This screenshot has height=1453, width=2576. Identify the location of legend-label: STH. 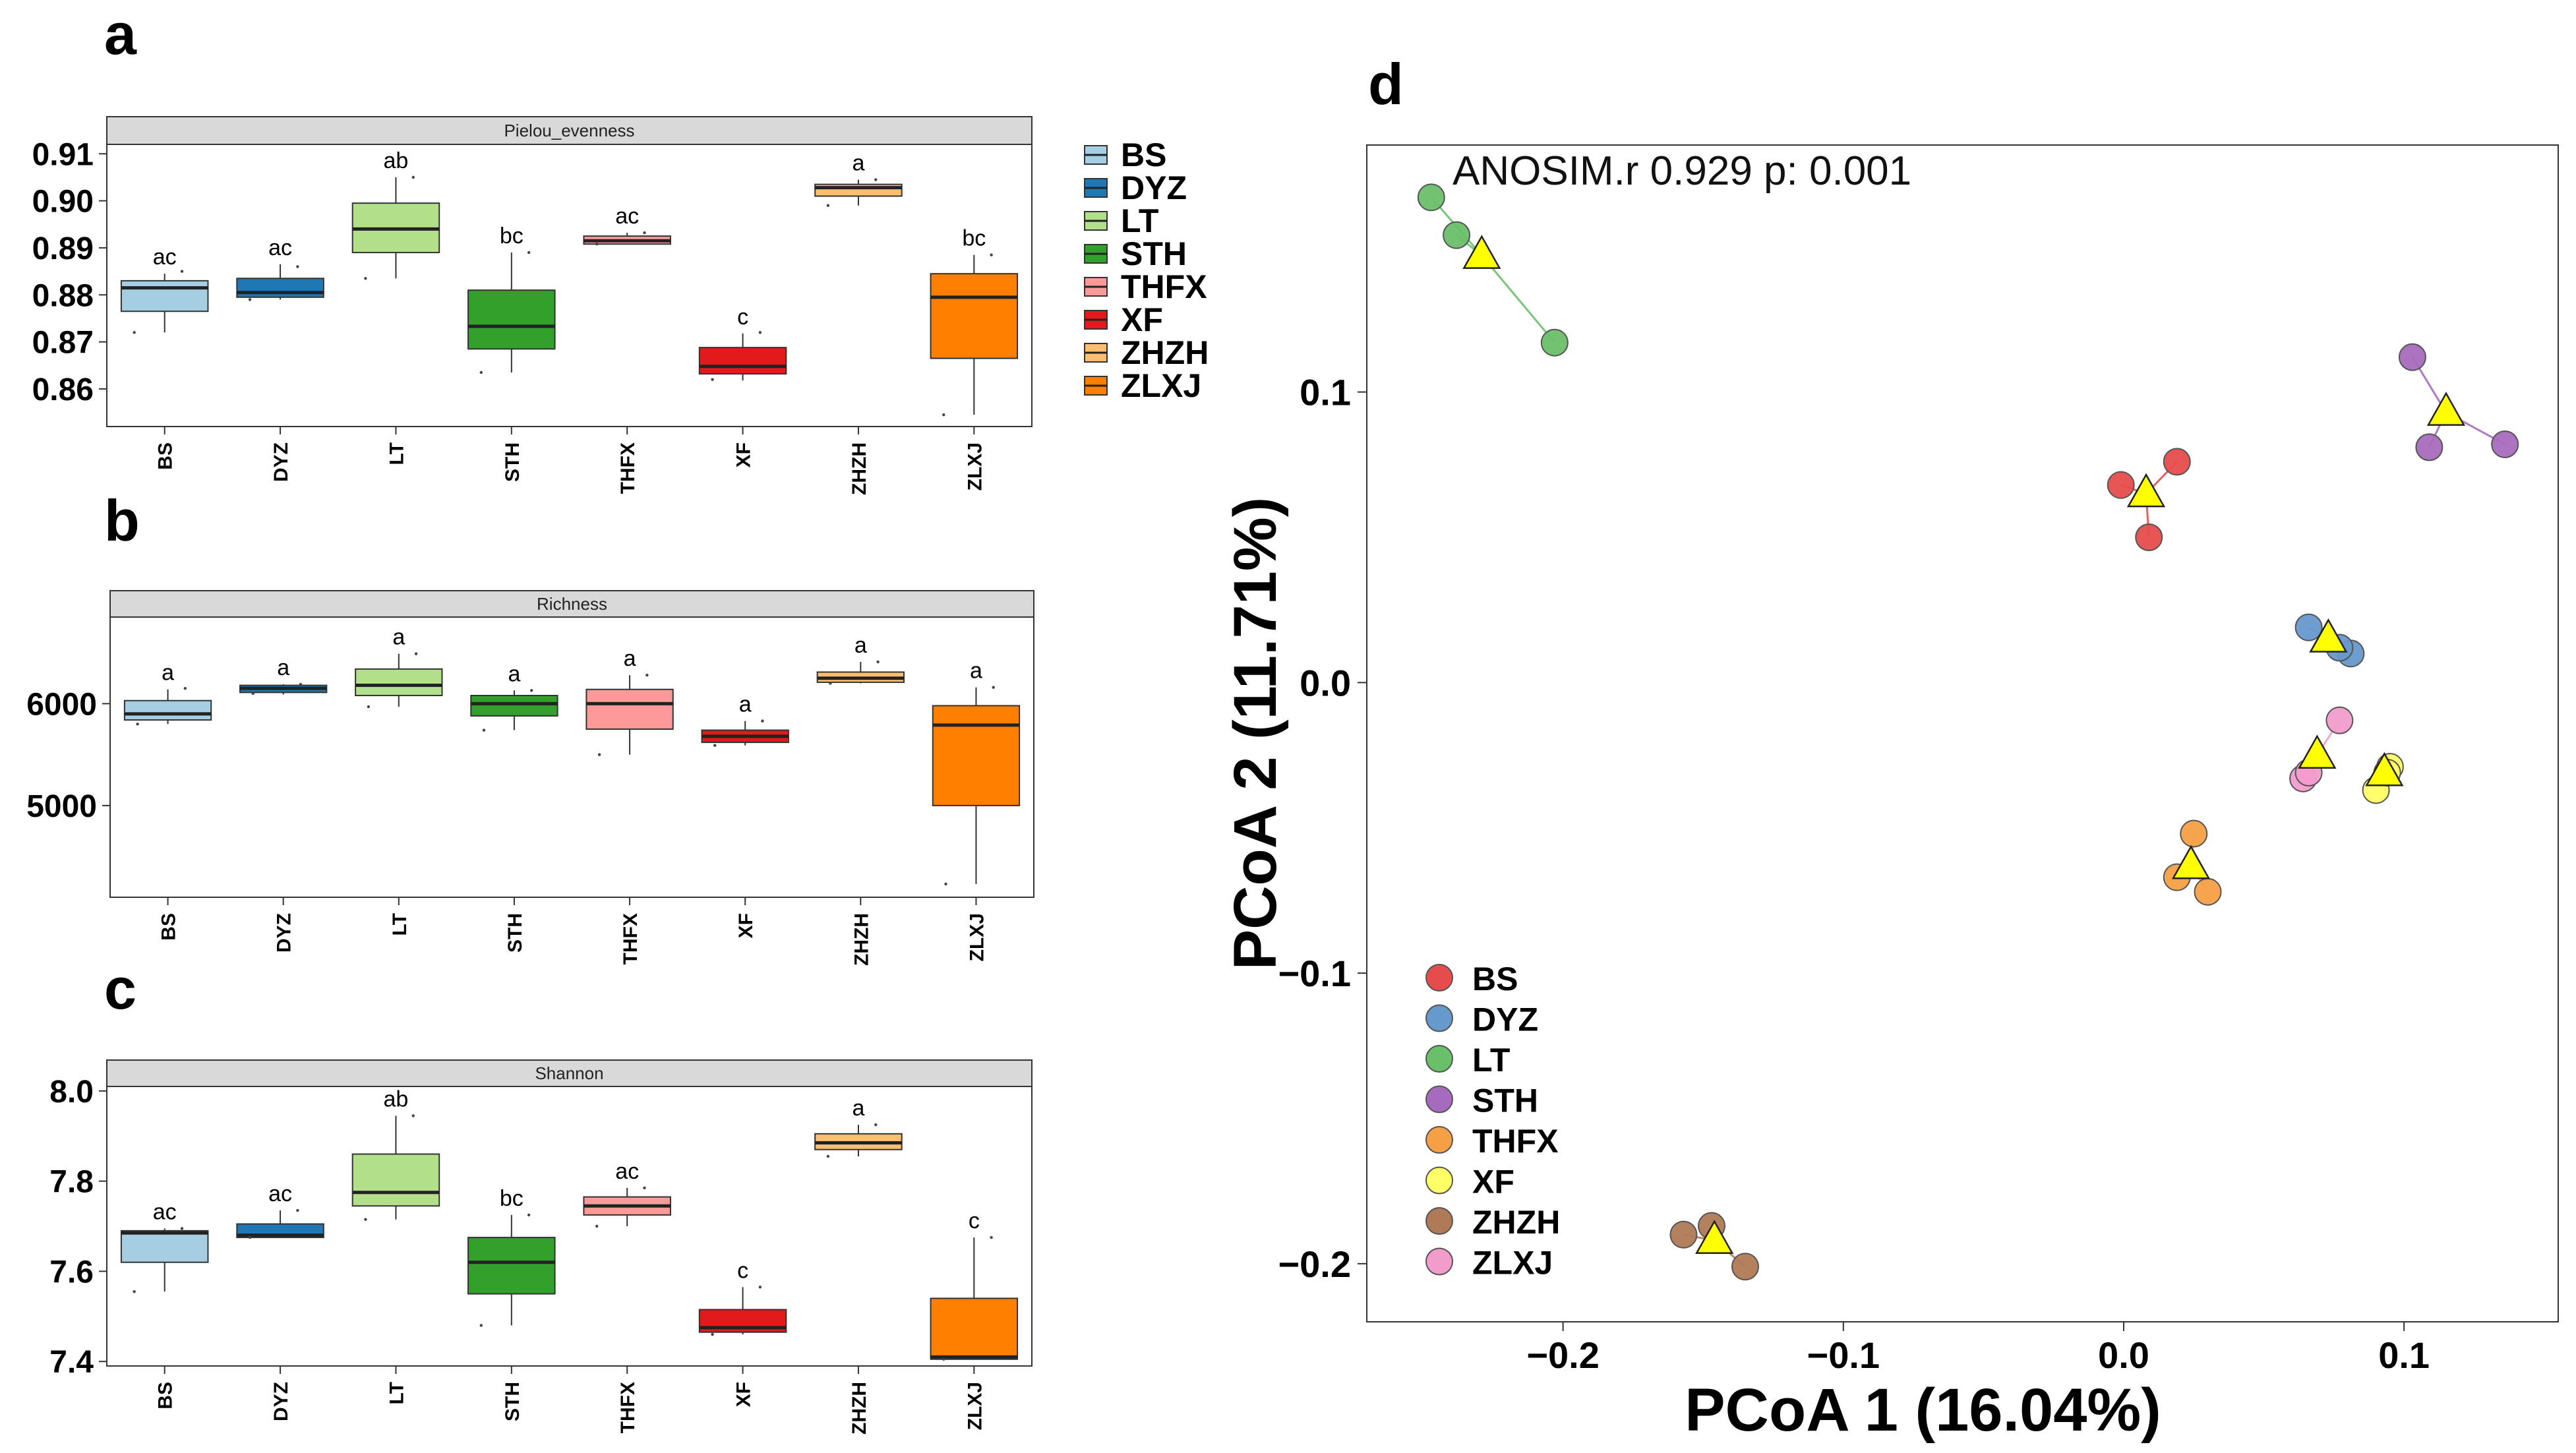
(1505, 1100).